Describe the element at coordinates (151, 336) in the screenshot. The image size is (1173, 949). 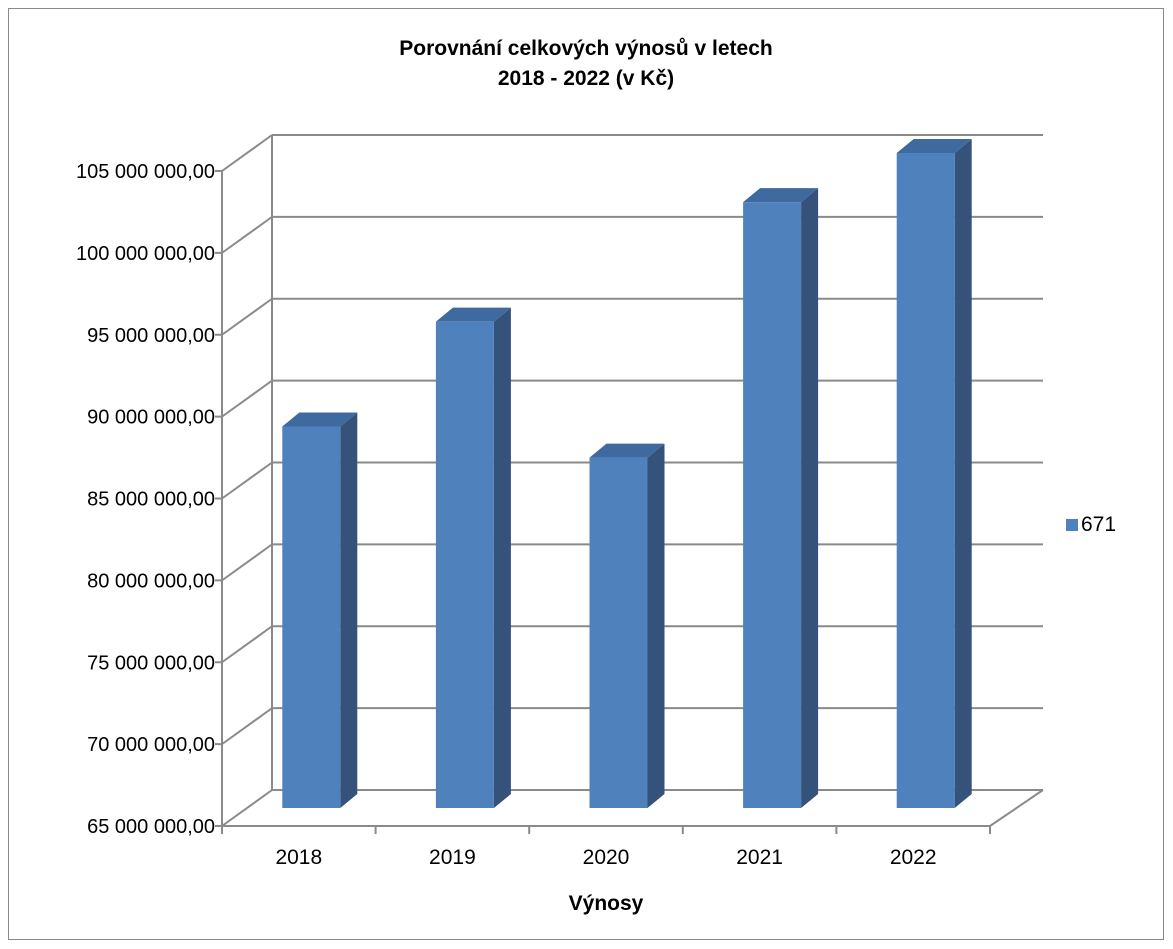
I see `y-tick-label-6: 95 000 000,00` at that location.